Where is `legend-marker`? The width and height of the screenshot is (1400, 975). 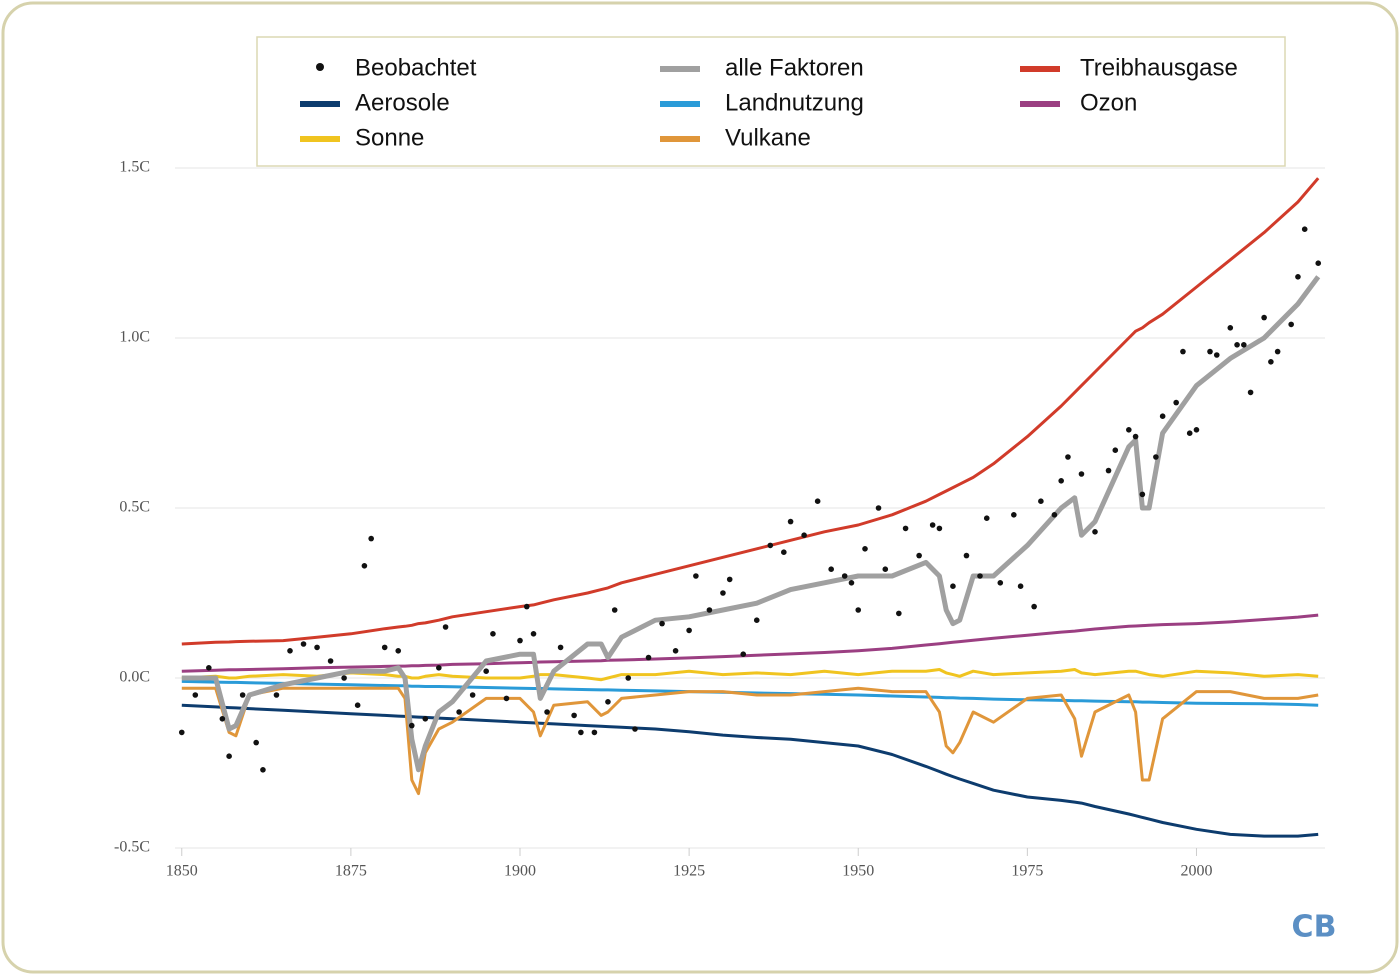
legend-marker is located at coordinates (320, 67).